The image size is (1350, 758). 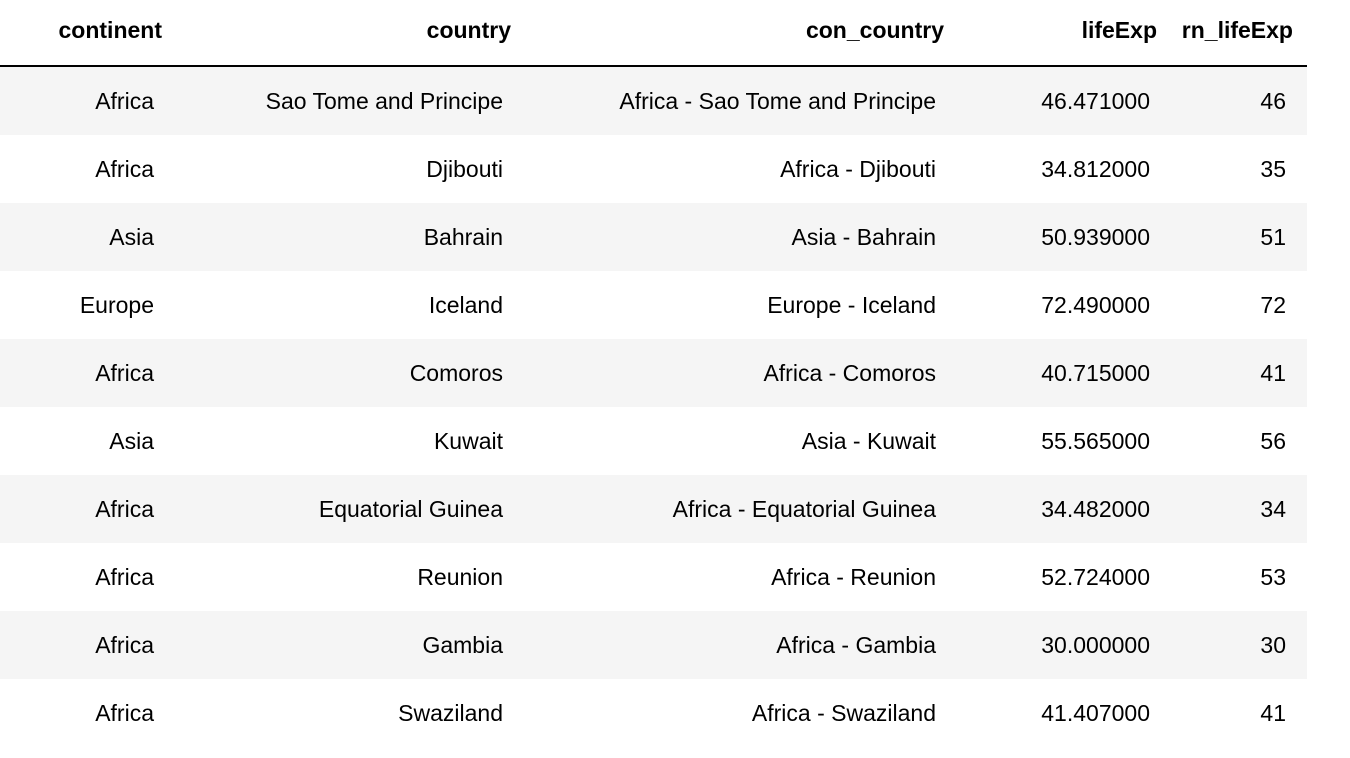 I want to click on cell-rn-lifeexp: 72, so click(x=1273, y=304).